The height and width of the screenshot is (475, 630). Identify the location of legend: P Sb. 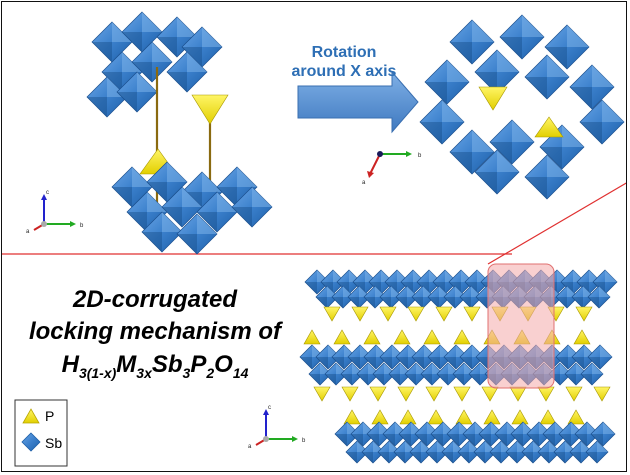
(41, 433).